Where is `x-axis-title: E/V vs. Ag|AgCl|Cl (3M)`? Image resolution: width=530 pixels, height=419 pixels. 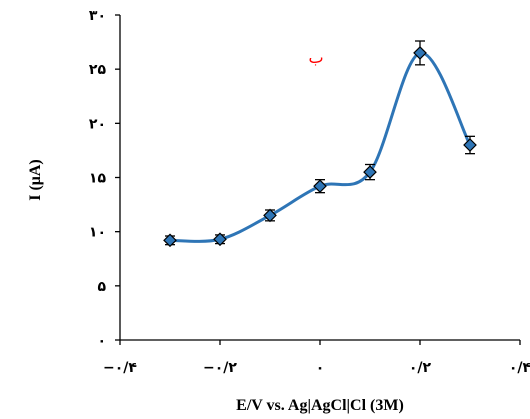
x-axis-title: E/V vs. Ag|AgCl|Cl (3M) is located at coordinates (320, 405).